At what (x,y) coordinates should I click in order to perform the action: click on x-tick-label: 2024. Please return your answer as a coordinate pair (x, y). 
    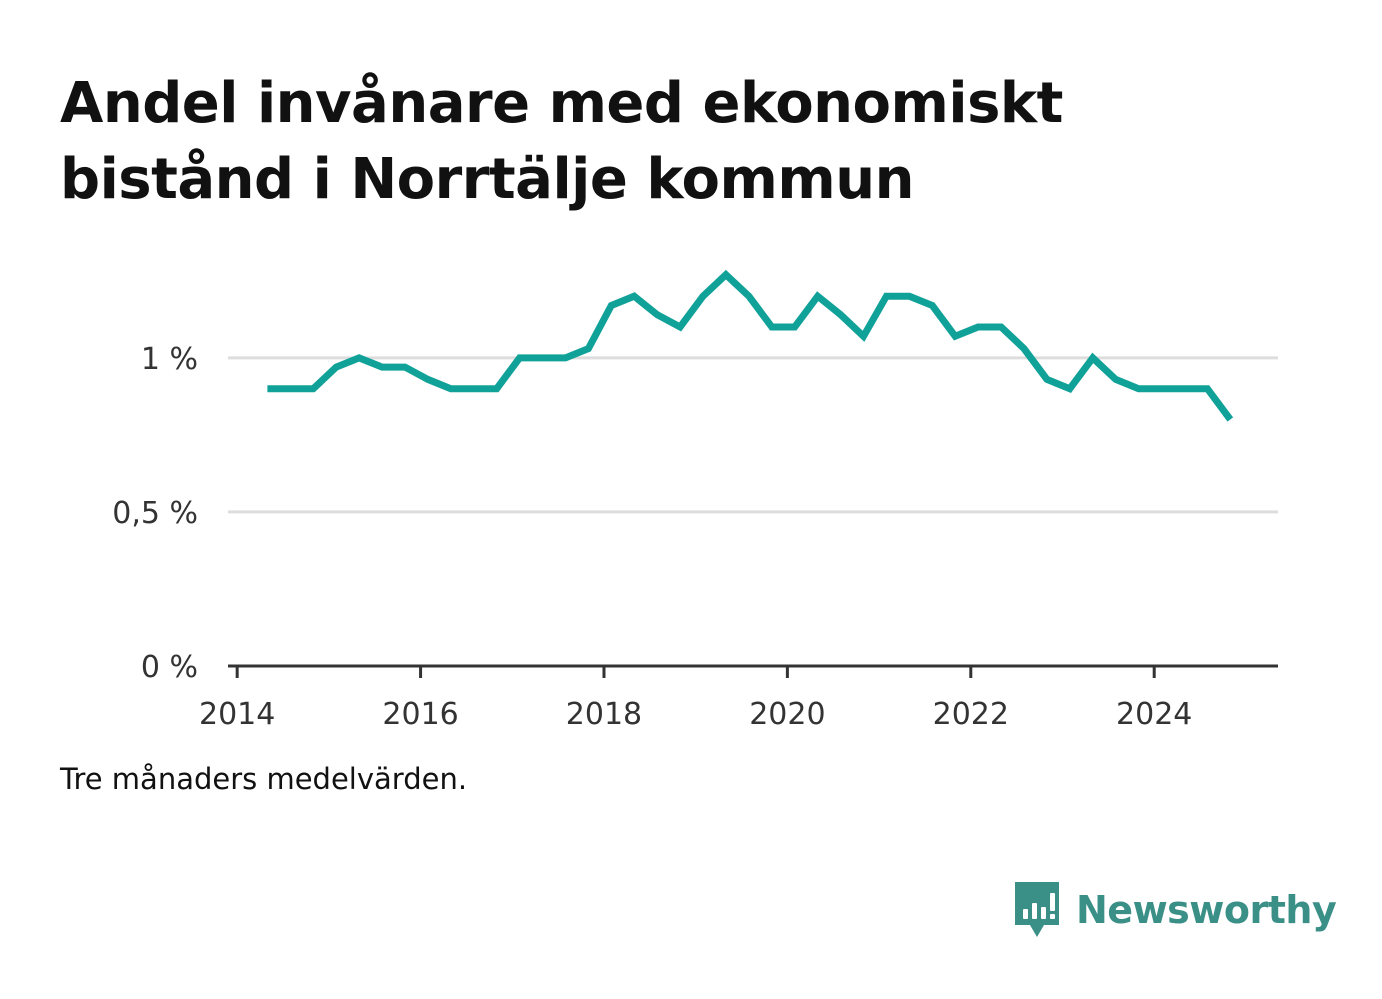
    Looking at the image, I should click on (1154, 714).